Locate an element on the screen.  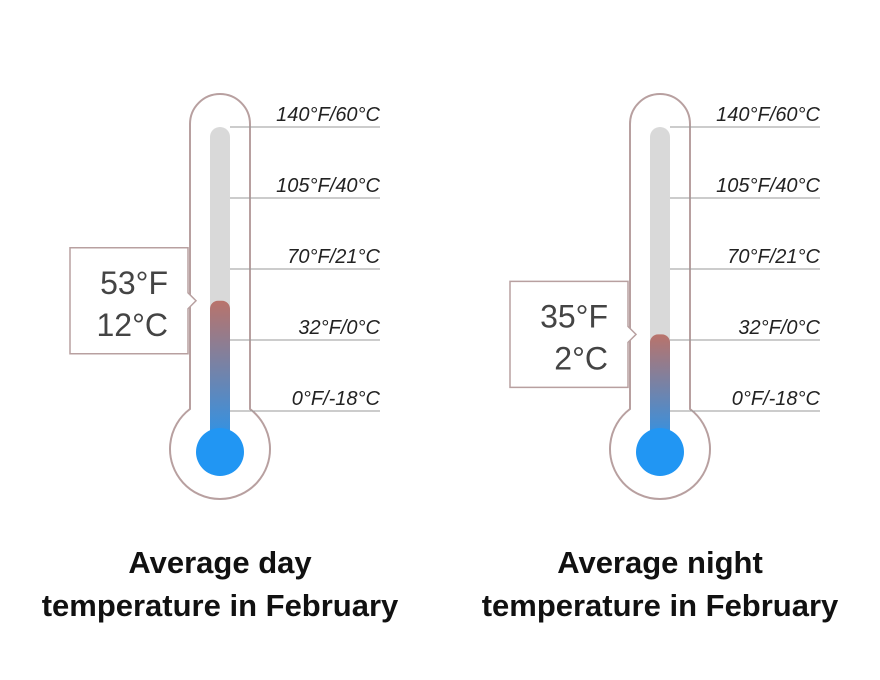
value-label: 2°C is located at coordinates (581, 358).